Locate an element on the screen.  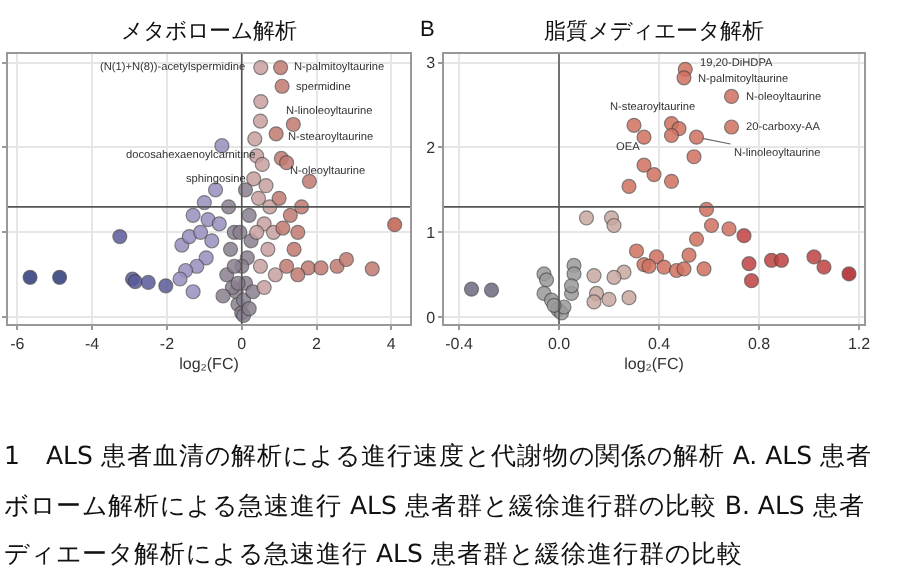
text: ディエータ解析による急速進行 ALS 患者群と緩徐進行群の比較 is located at coordinates (374, 554).